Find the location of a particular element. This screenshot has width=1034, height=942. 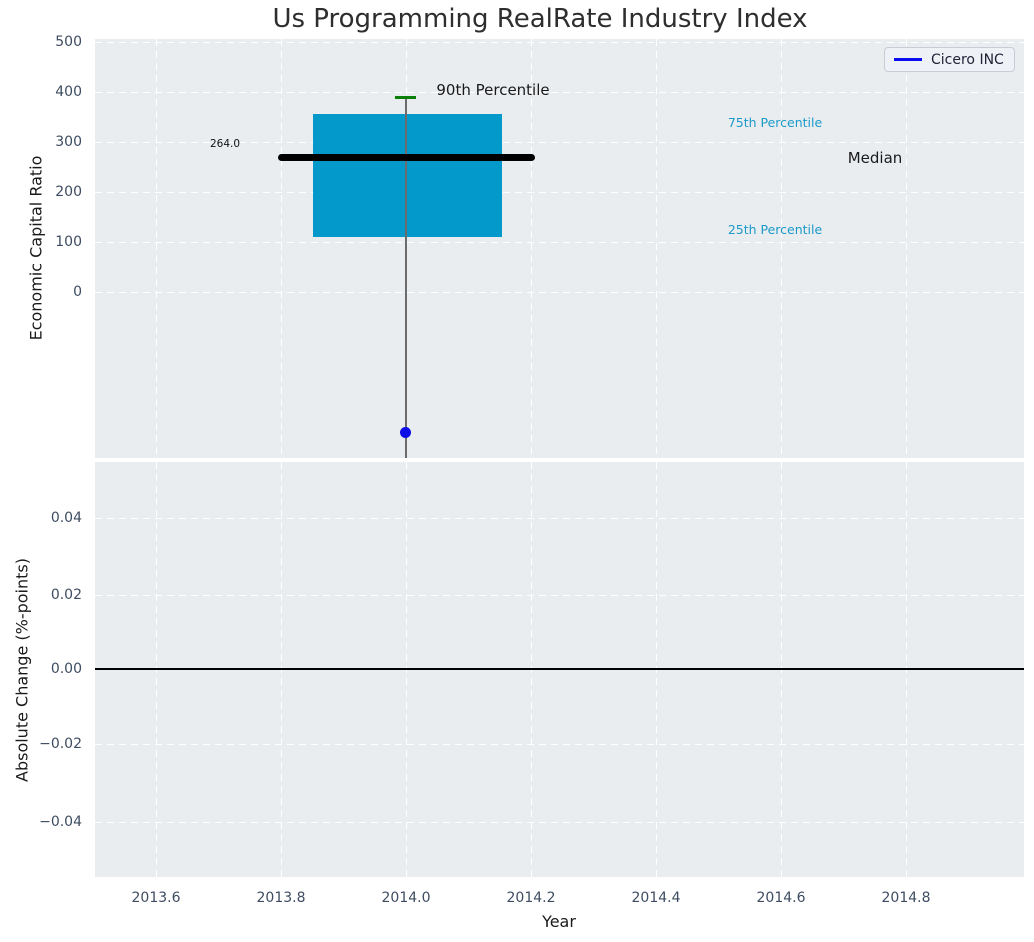

chart-title: Us Programming RealRate Industry Index is located at coordinates (540, 19).